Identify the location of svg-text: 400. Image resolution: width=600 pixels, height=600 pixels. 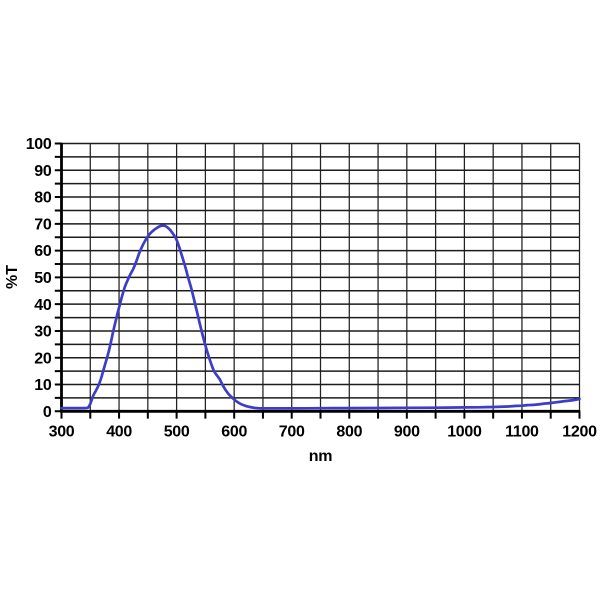
(119, 432).